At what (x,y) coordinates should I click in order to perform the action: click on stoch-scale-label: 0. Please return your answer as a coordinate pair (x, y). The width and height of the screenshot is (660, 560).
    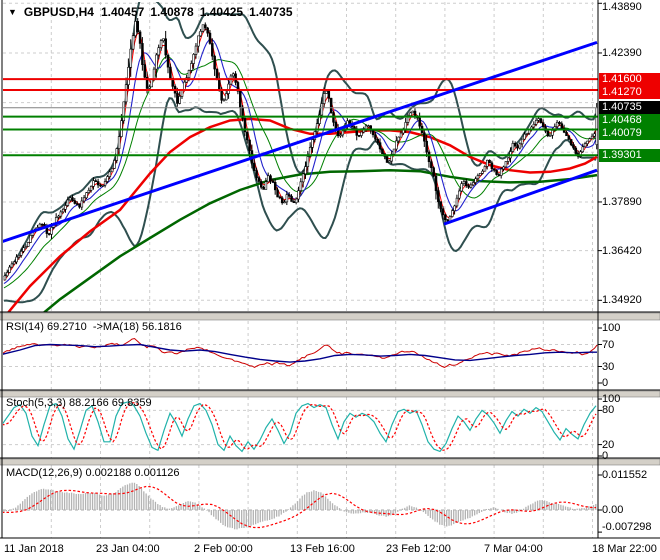
    Looking at the image, I should click on (605, 456).